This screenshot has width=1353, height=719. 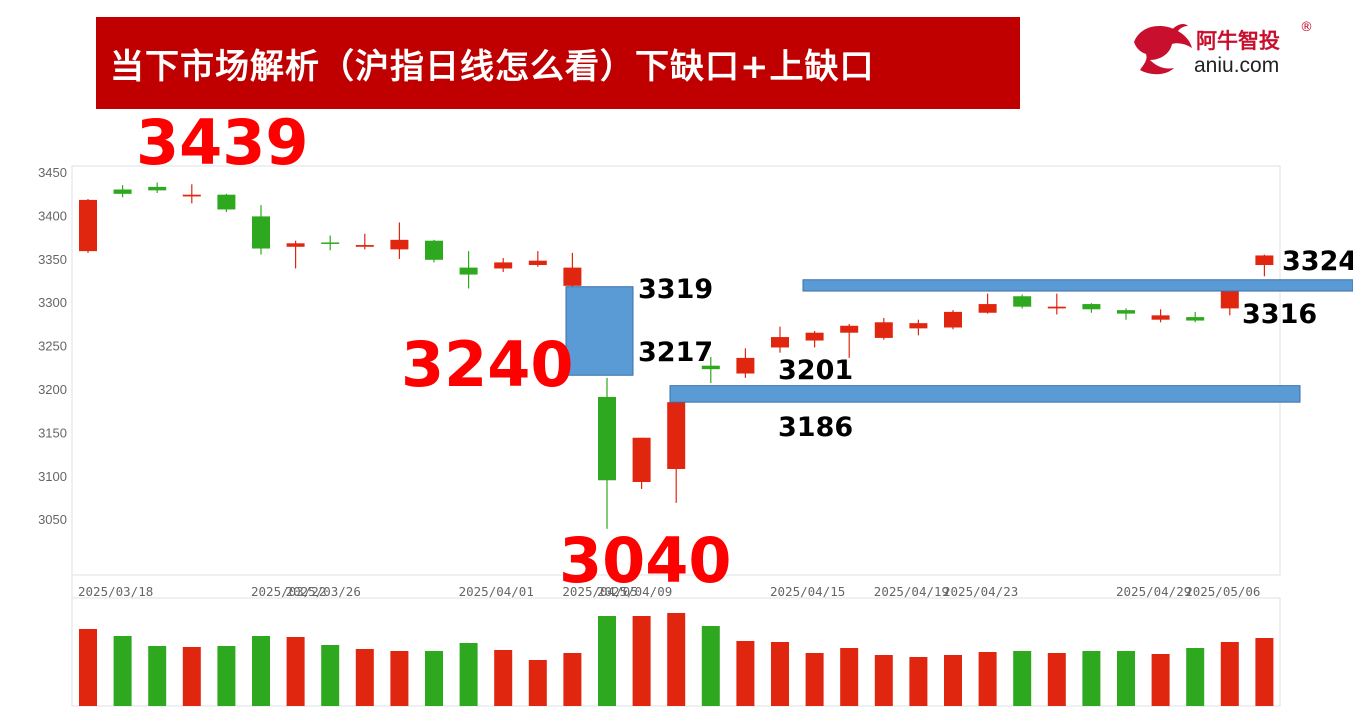 I want to click on y-tick-label: 3250, so click(x=52, y=346).